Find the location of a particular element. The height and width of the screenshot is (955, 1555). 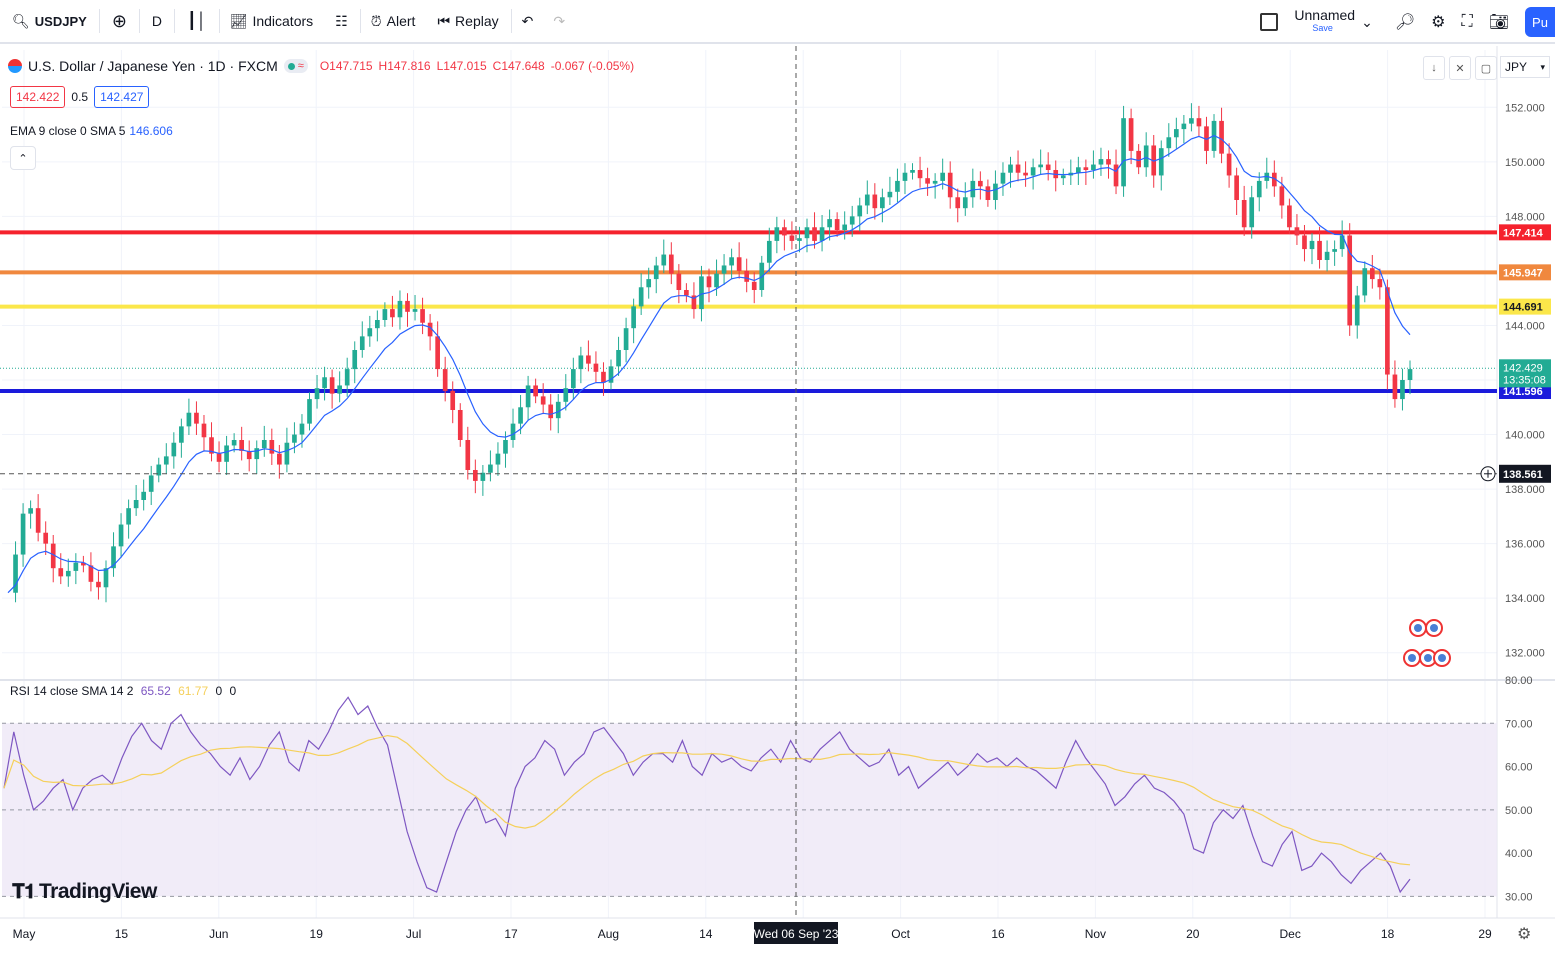

sell-button: 142.422 is located at coordinates (38, 97).